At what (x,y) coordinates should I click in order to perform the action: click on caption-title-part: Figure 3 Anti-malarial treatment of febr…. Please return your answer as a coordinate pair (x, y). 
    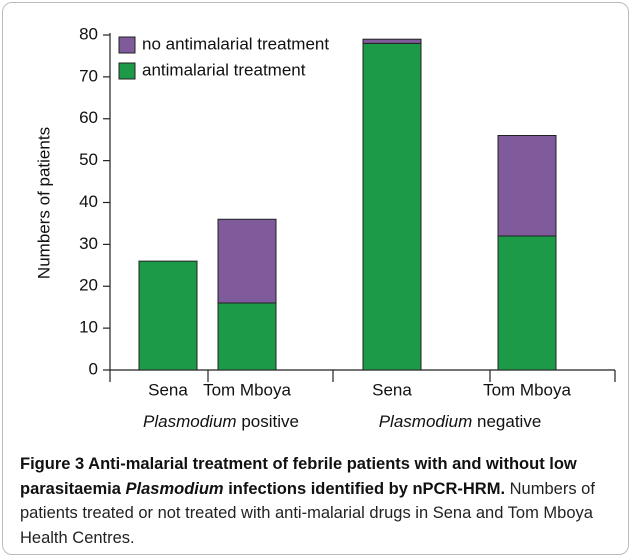
    Looking at the image, I should click on (298, 476).